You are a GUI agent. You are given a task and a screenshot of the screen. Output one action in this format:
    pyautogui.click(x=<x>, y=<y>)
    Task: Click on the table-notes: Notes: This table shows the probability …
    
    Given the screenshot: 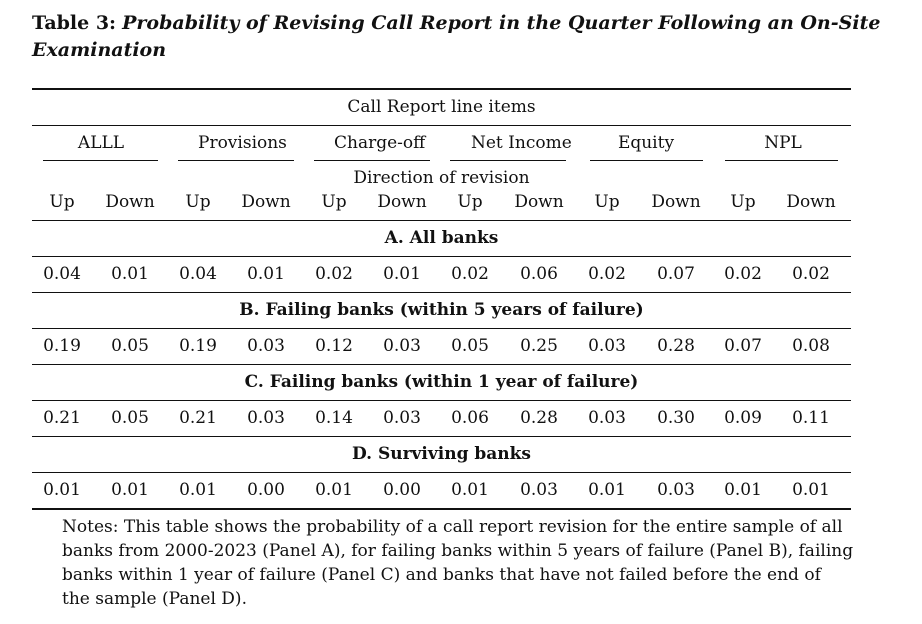 What is the action you would take?
    pyautogui.click(x=458, y=563)
    